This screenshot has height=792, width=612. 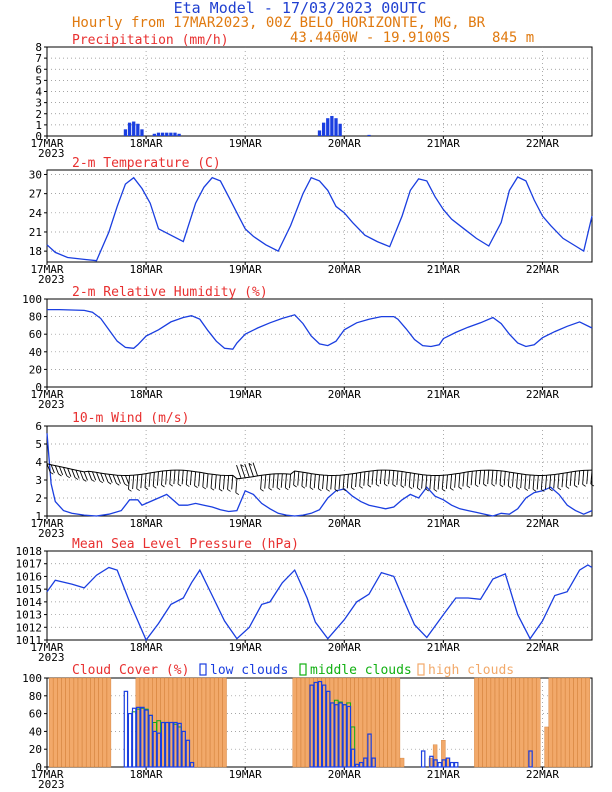 I want to click on panel-title: 10-m Wind (m/s), so click(x=130, y=418).